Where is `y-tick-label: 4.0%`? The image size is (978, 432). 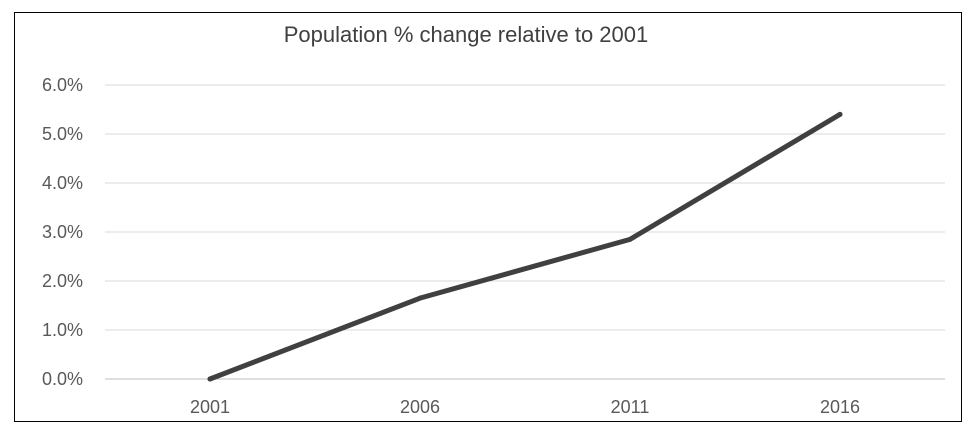
y-tick-label: 4.0% is located at coordinates (62, 183).